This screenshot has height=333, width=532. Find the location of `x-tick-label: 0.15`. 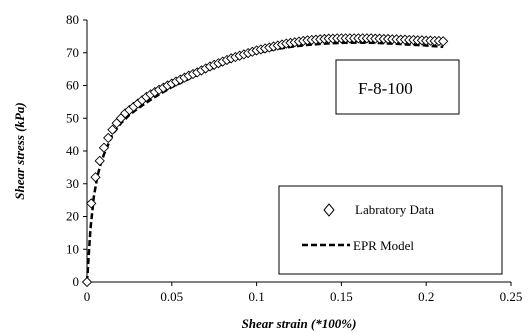

x-tick-label: 0.15 is located at coordinates (341, 296).